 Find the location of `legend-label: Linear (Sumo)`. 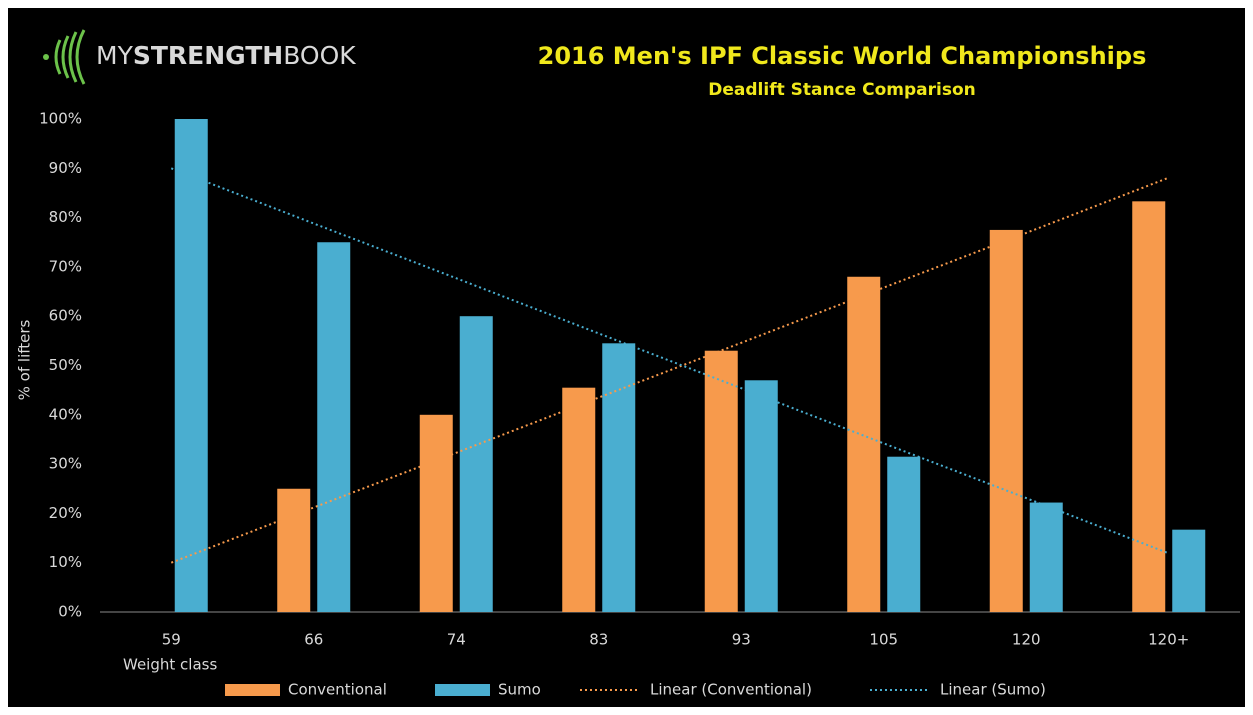

legend-label: Linear (Sumo) is located at coordinates (993, 690).